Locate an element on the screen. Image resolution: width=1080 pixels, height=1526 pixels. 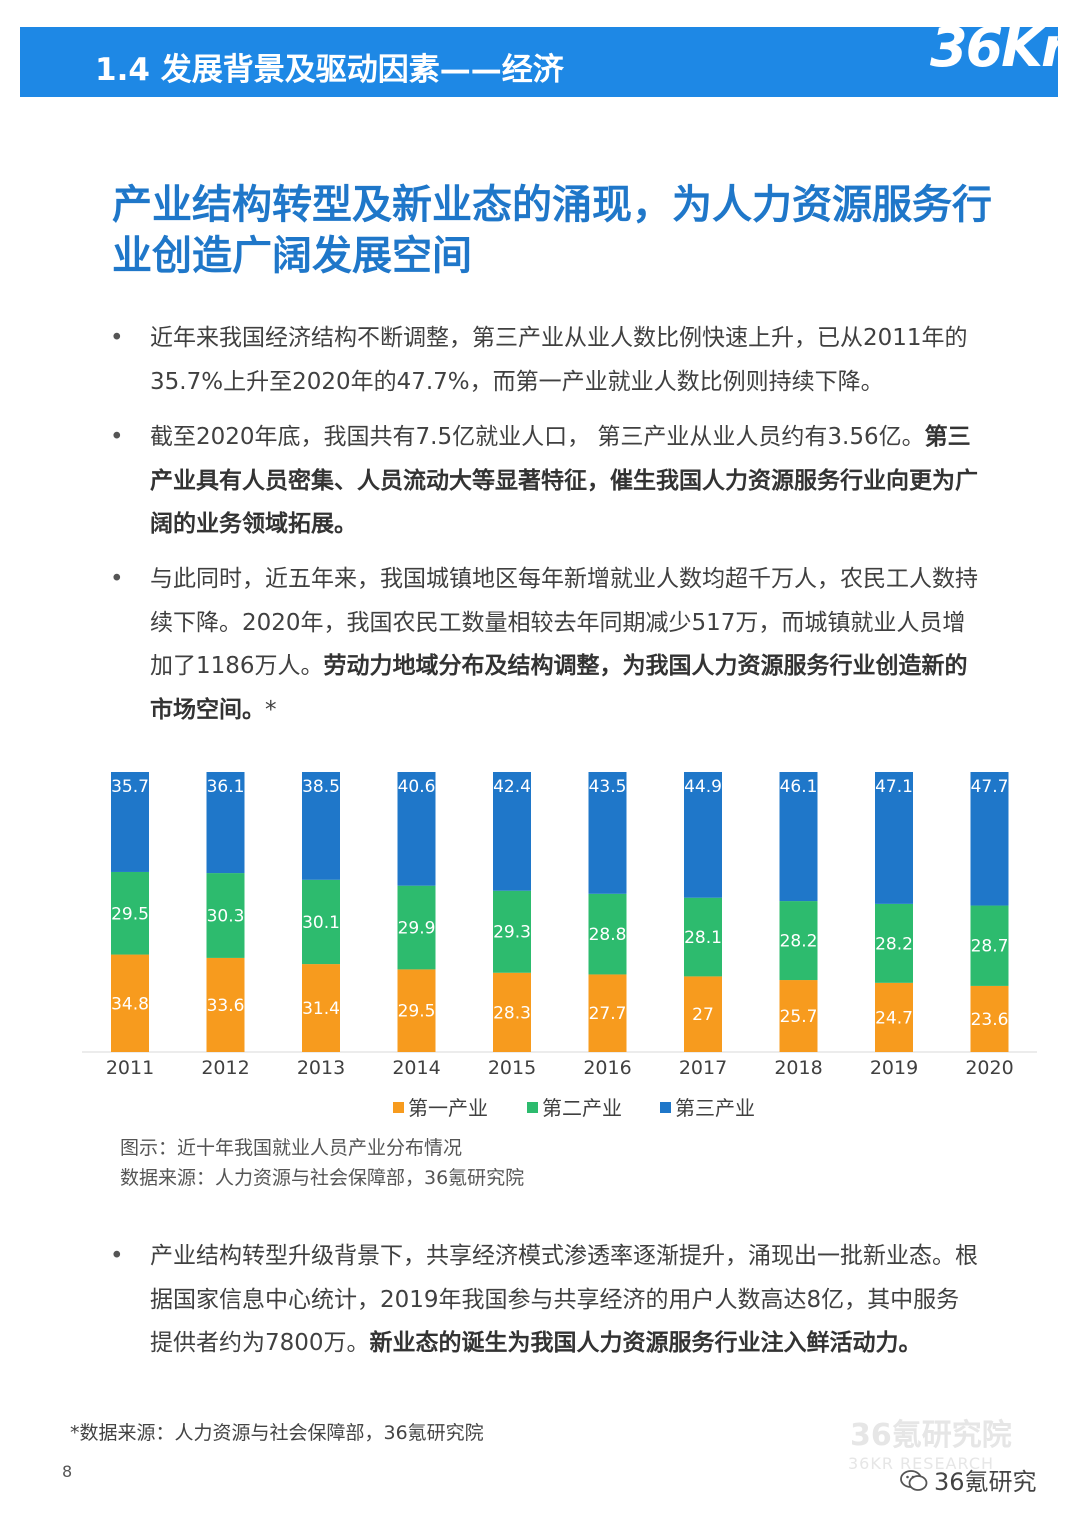
data-label-2011-series-3: 35.7 is located at coordinates (130, 787).